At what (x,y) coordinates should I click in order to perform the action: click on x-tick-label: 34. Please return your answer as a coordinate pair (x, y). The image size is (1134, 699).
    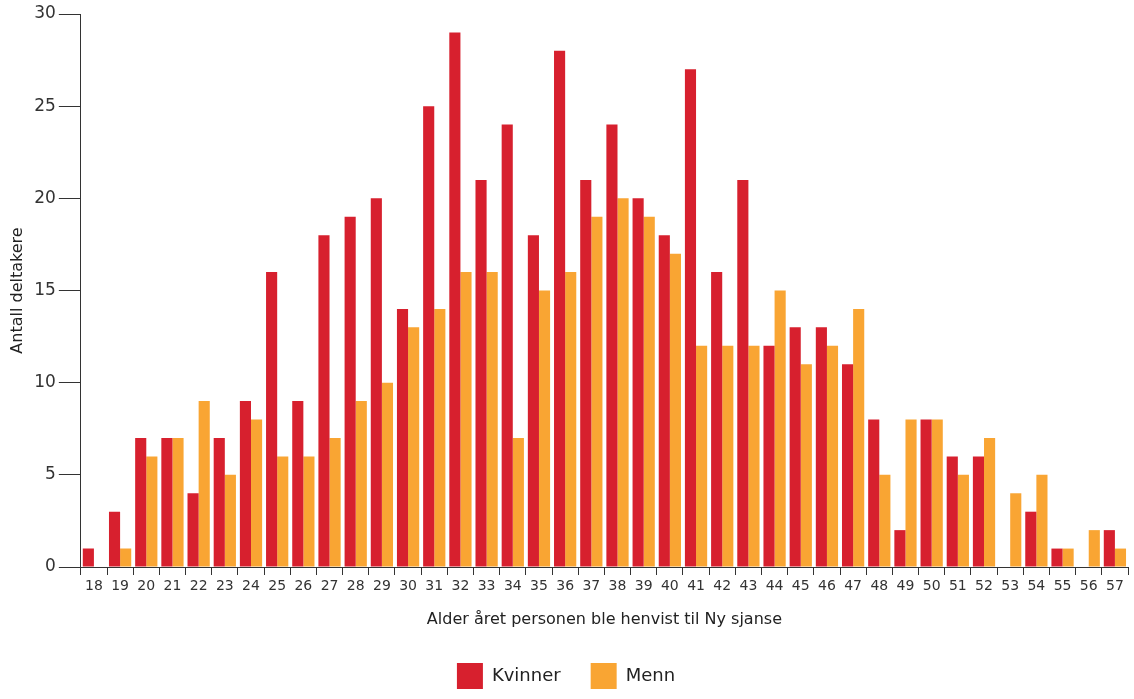
    Looking at the image, I should click on (512, 585).